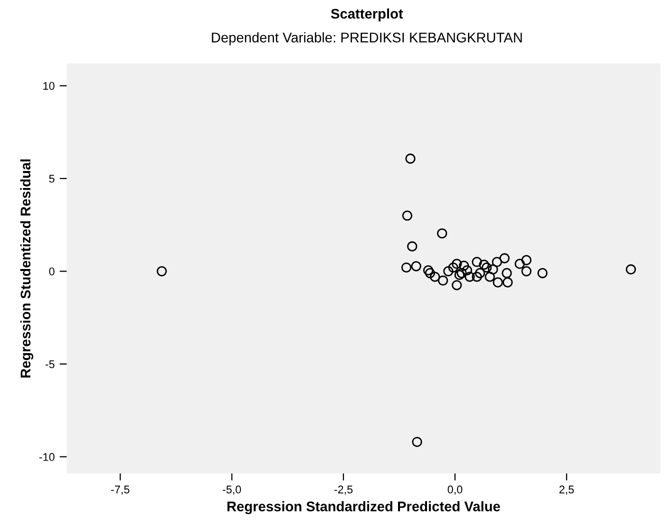  Describe the element at coordinates (48, 86) in the screenshot. I see `y-tick-label: 10` at that location.